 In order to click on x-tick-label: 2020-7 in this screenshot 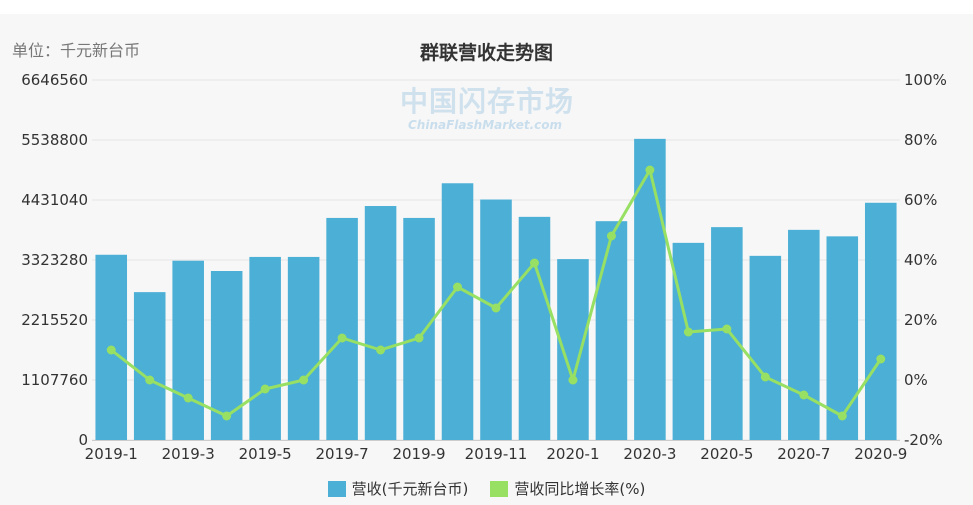, I will do `click(803, 454)`.